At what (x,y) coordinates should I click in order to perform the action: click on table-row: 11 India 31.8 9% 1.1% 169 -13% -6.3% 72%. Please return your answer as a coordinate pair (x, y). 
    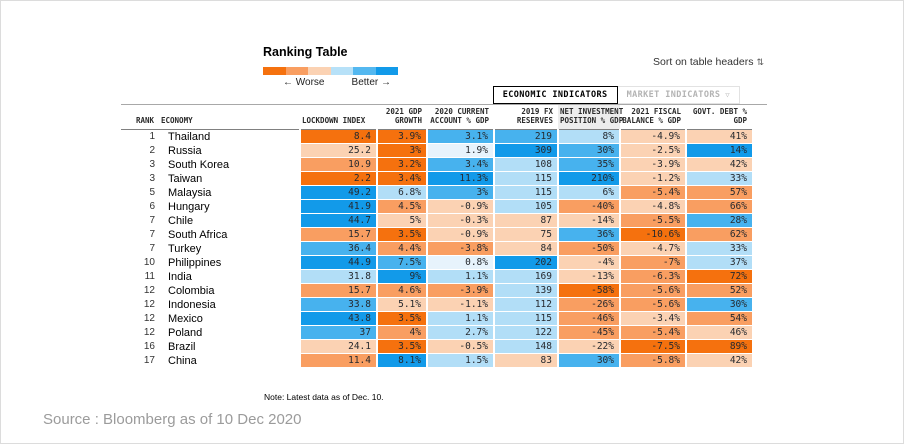
    Looking at the image, I should click on (436, 277).